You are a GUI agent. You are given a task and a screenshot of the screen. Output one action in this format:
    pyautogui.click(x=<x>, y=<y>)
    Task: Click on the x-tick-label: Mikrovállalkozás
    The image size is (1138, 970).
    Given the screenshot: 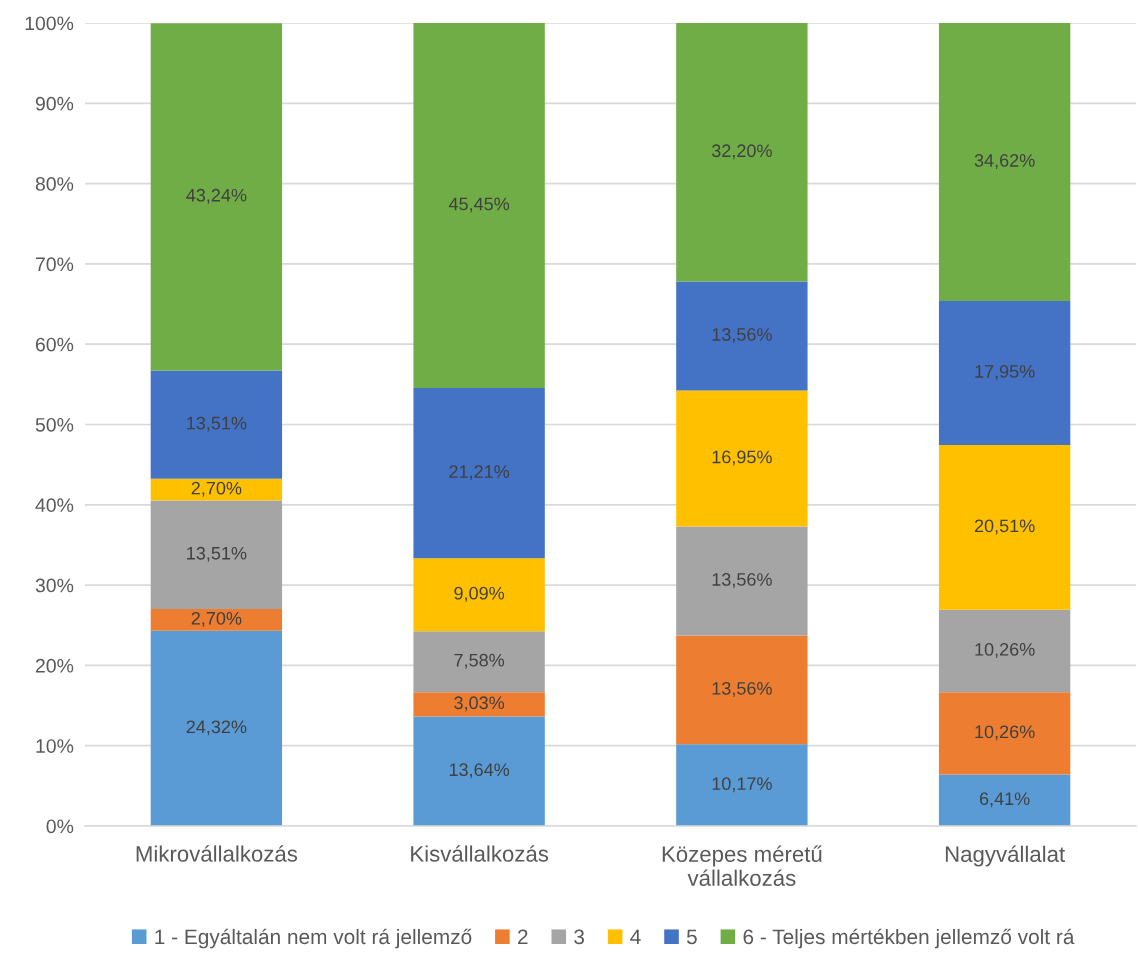 What is the action you would take?
    pyautogui.click(x=217, y=853)
    